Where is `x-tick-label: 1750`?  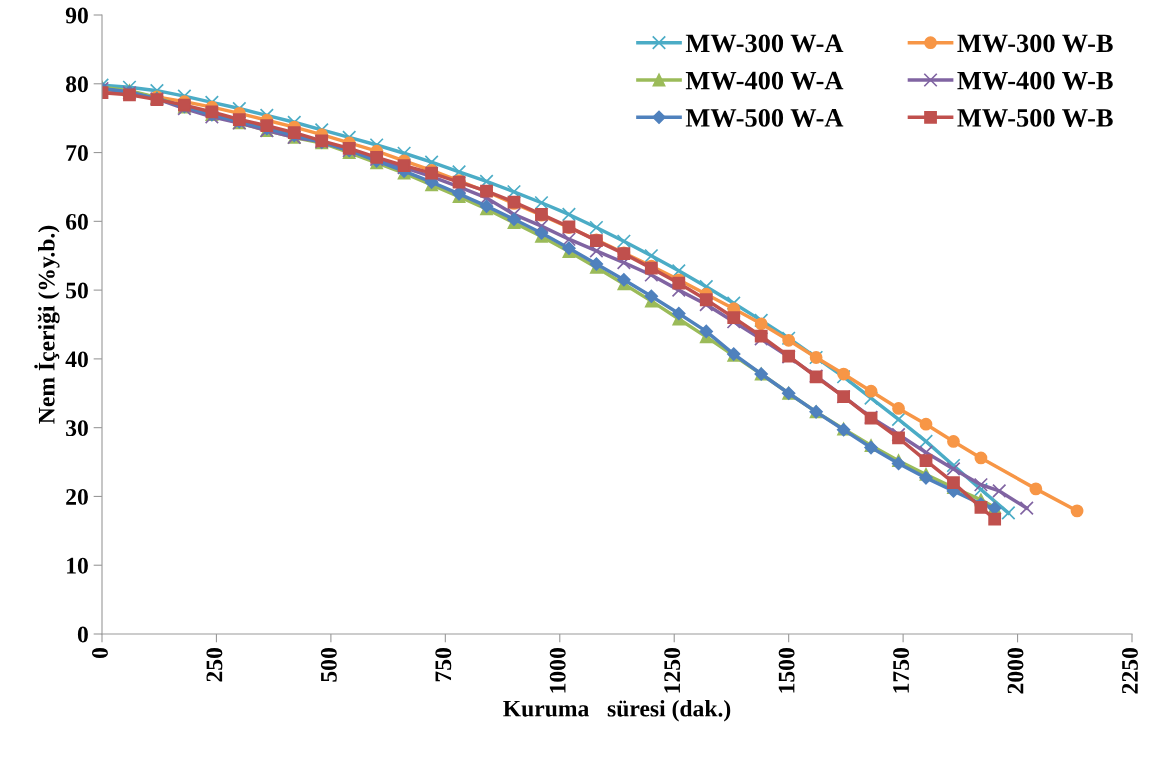
x-tick-label: 1750 is located at coordinates (901, 670).